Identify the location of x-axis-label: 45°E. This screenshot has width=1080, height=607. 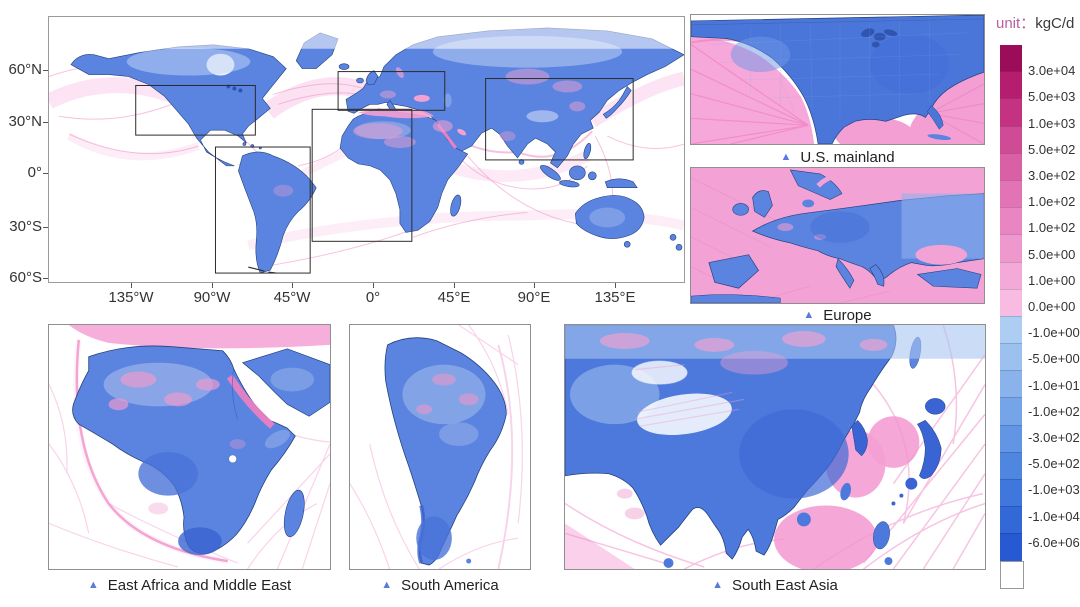
(454, 297).